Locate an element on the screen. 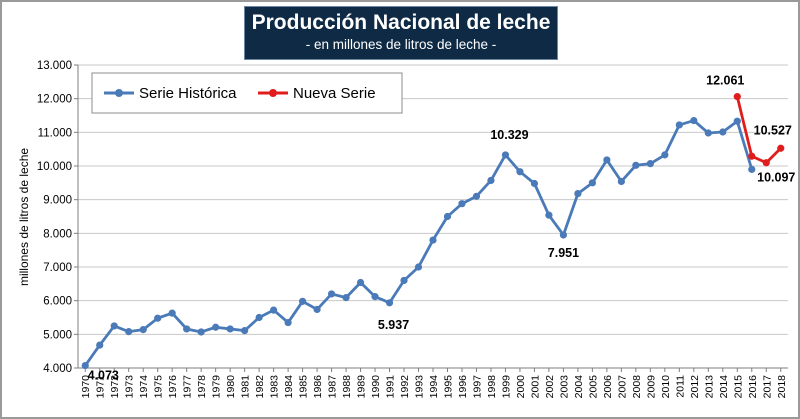 This screenshot has height=419, width=800. data-label: 5.937 is located at coordinates (393, 325).